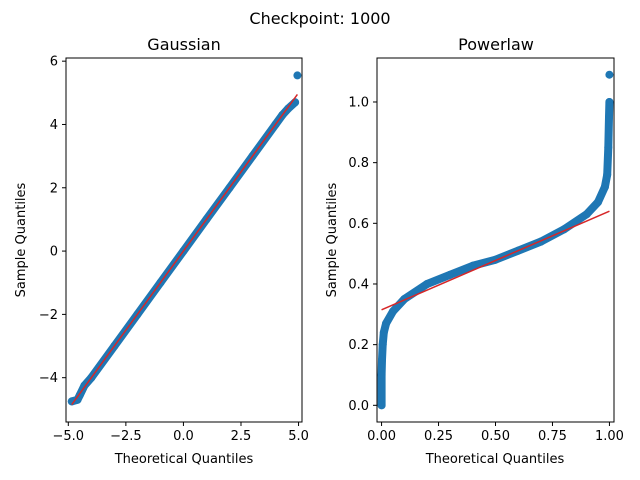 The height and width of the screenshot is (480, 640). Describe the element at coordinates (54, 188) in the screenshot. I see `y-tick-label-3: 2` at that location.